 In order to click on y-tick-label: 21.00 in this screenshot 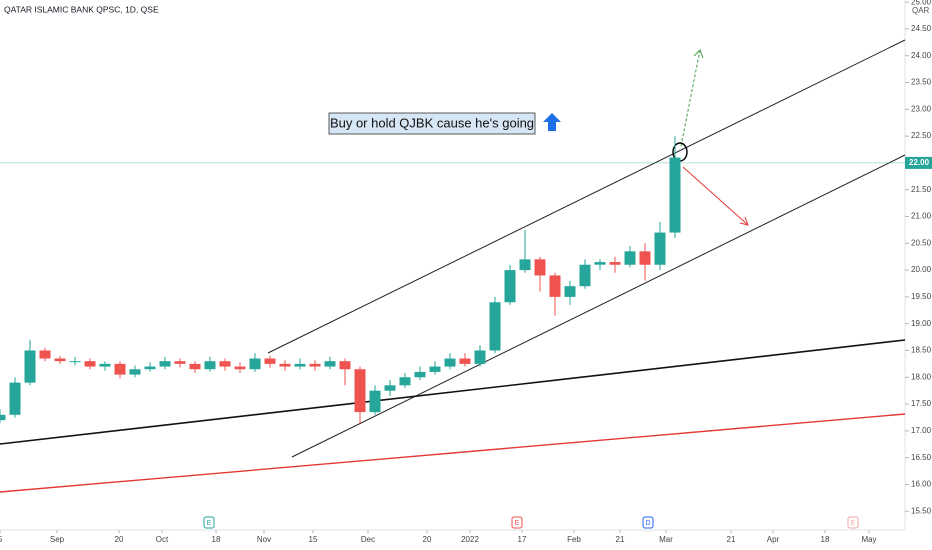, I will do `click(921, 216)`.